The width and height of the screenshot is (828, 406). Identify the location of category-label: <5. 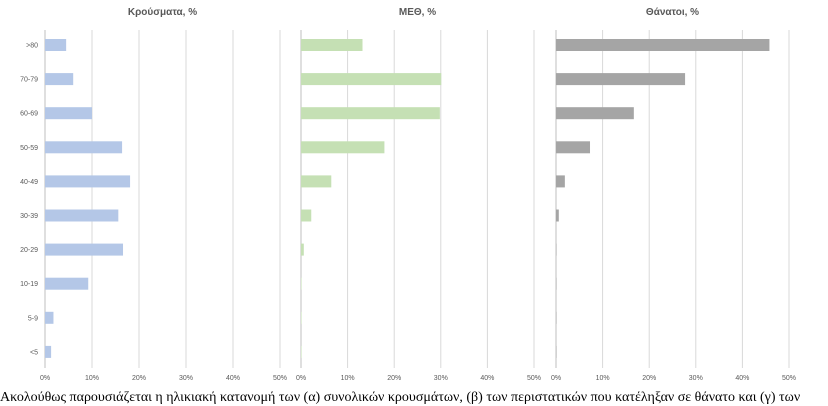
(34, 352).